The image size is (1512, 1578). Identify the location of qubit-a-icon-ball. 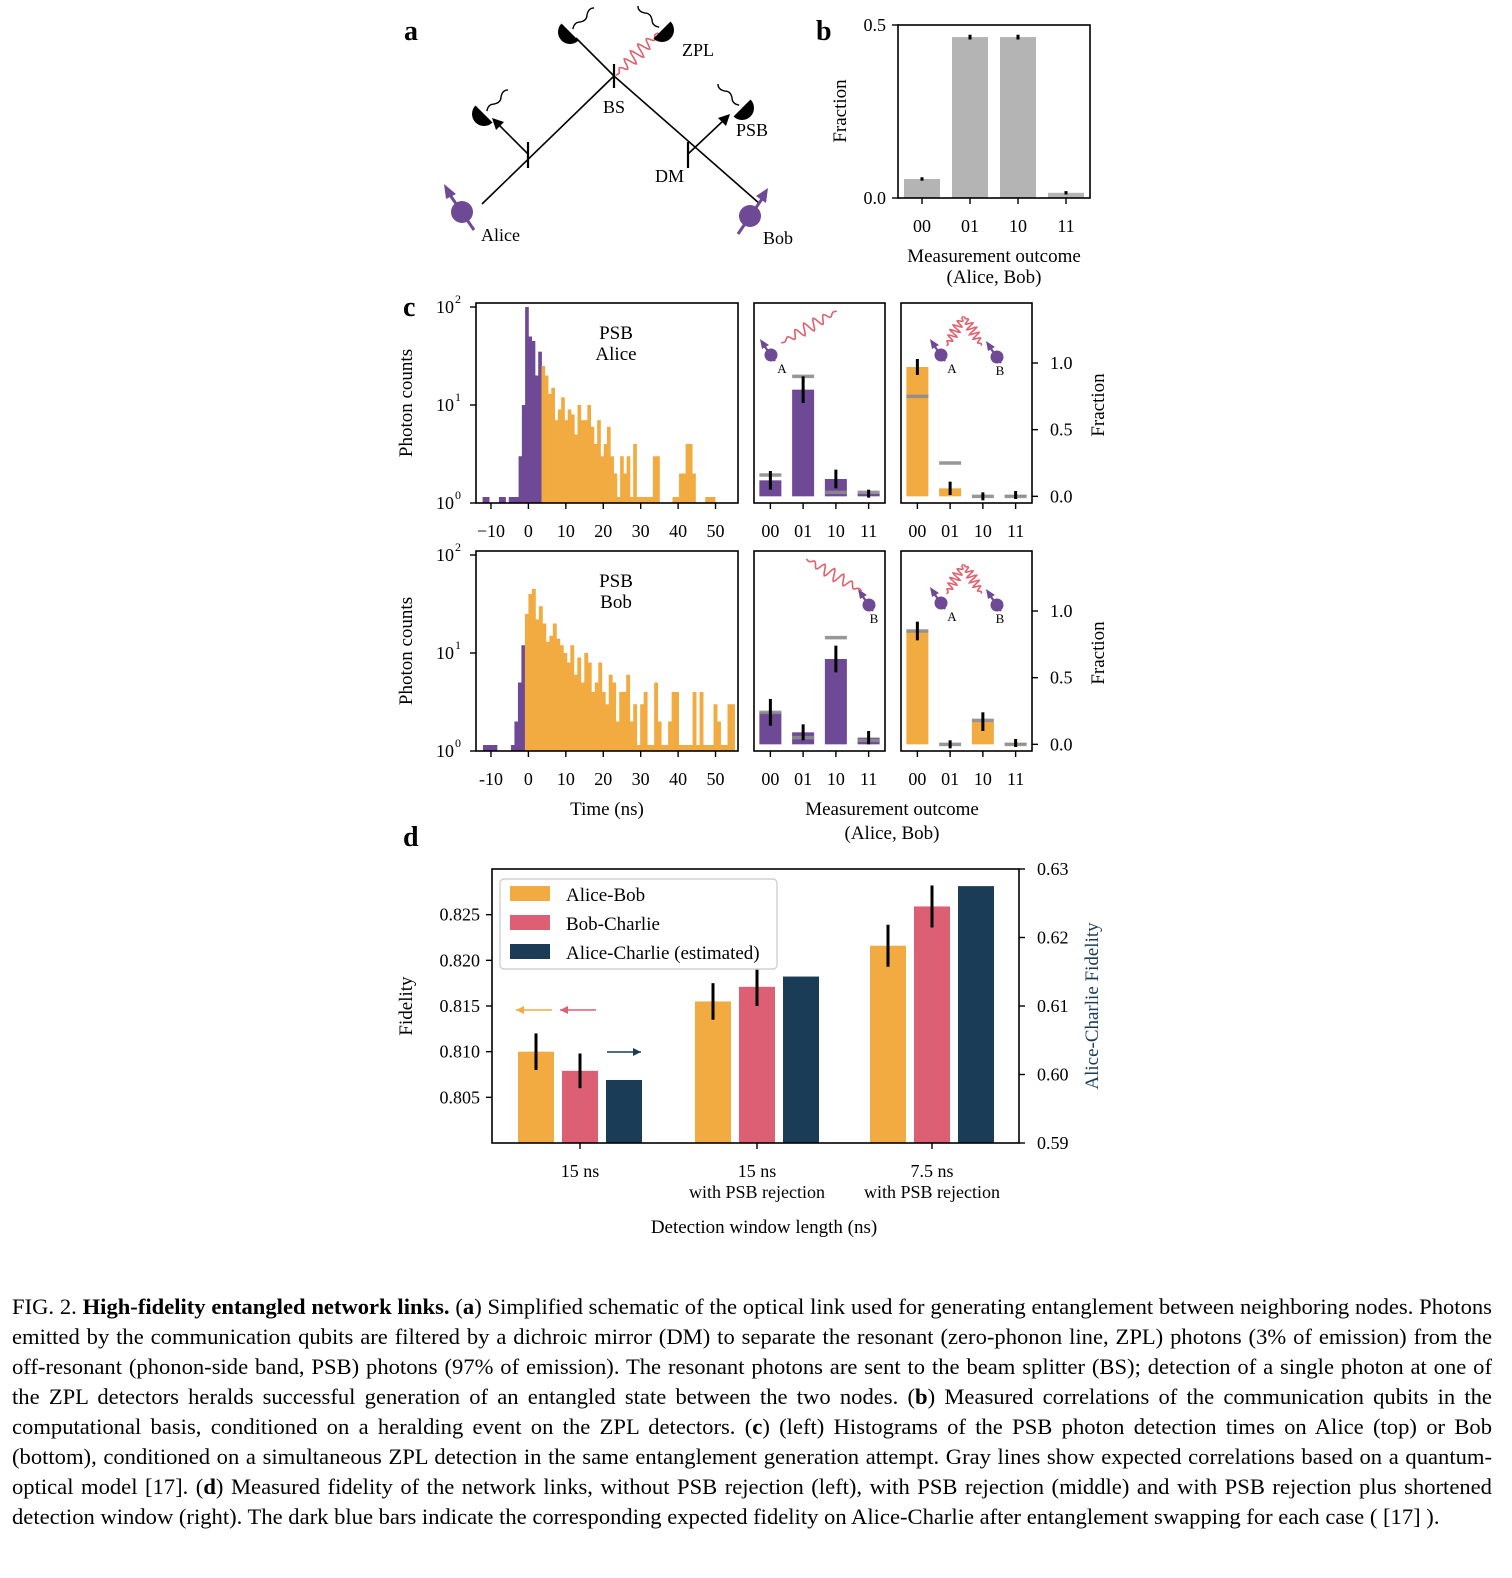
(941, 603).